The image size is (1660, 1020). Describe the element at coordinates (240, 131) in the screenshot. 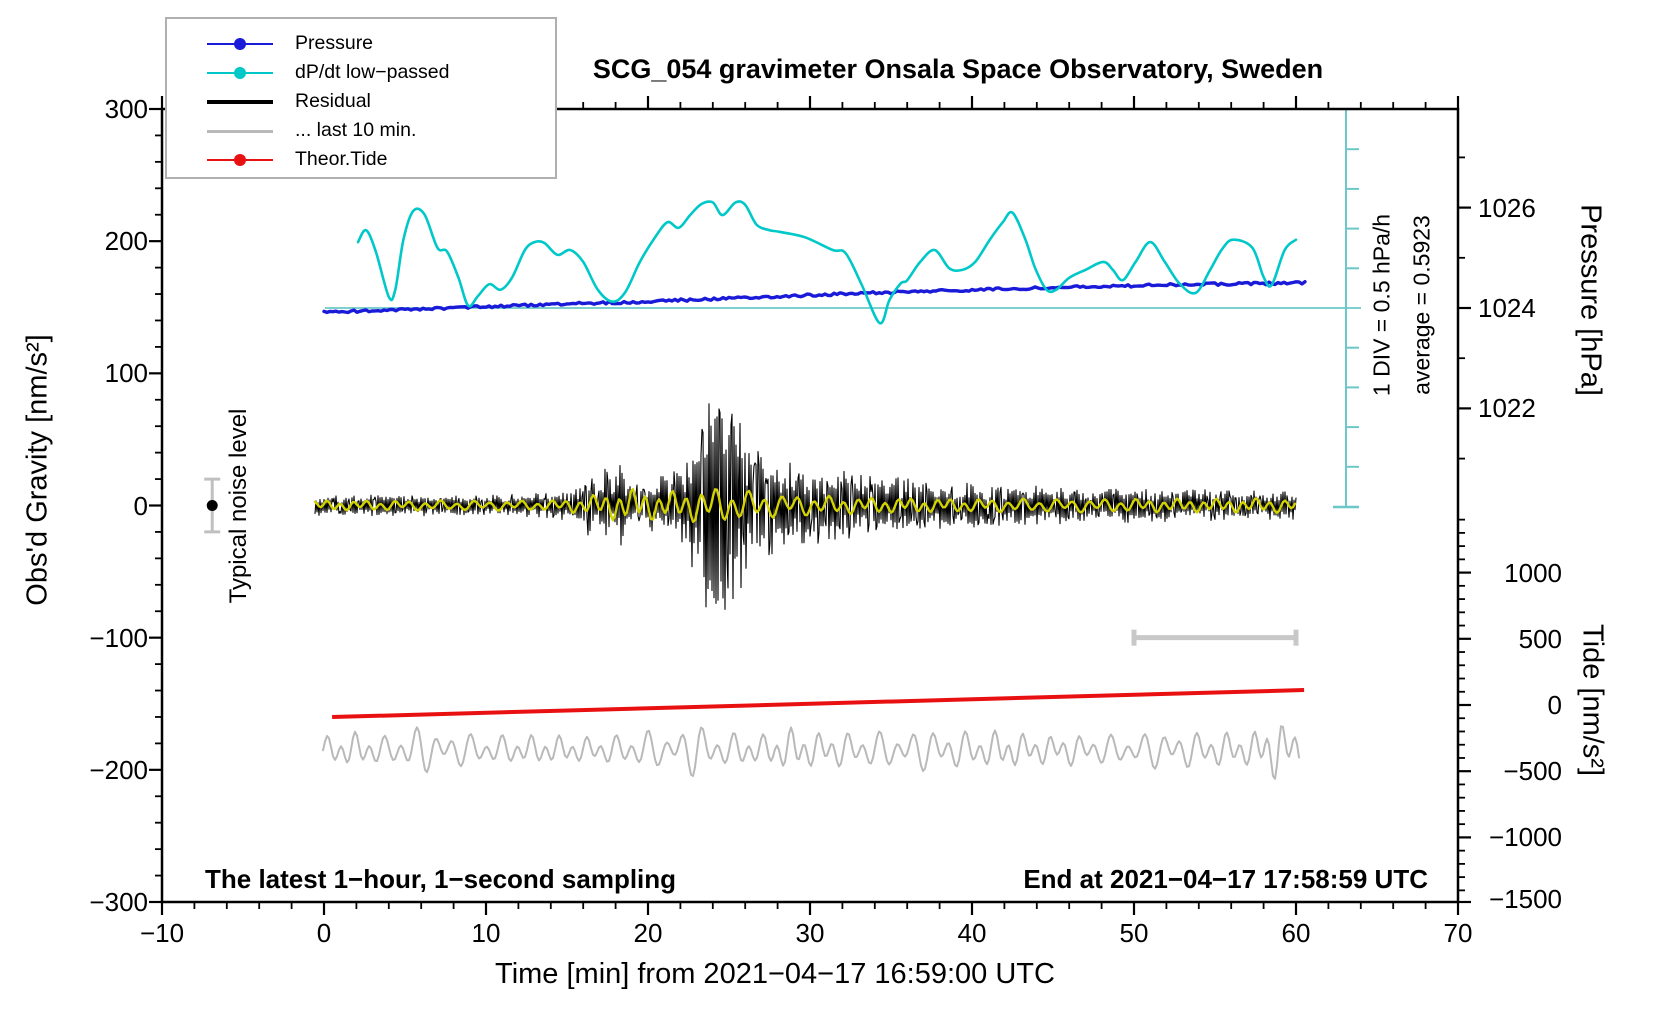

I see `last10min-line-sample` at that location.